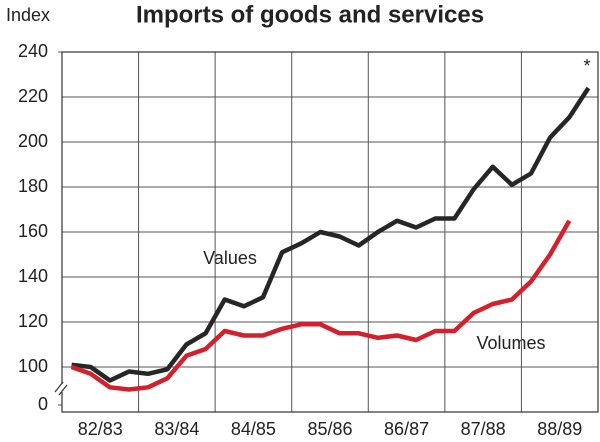 This screenshot has width=600, height=442. Describe the element at coordinates (310, 14) in the screenshot. I see `chart-title: Imports of goods and services` at that location.